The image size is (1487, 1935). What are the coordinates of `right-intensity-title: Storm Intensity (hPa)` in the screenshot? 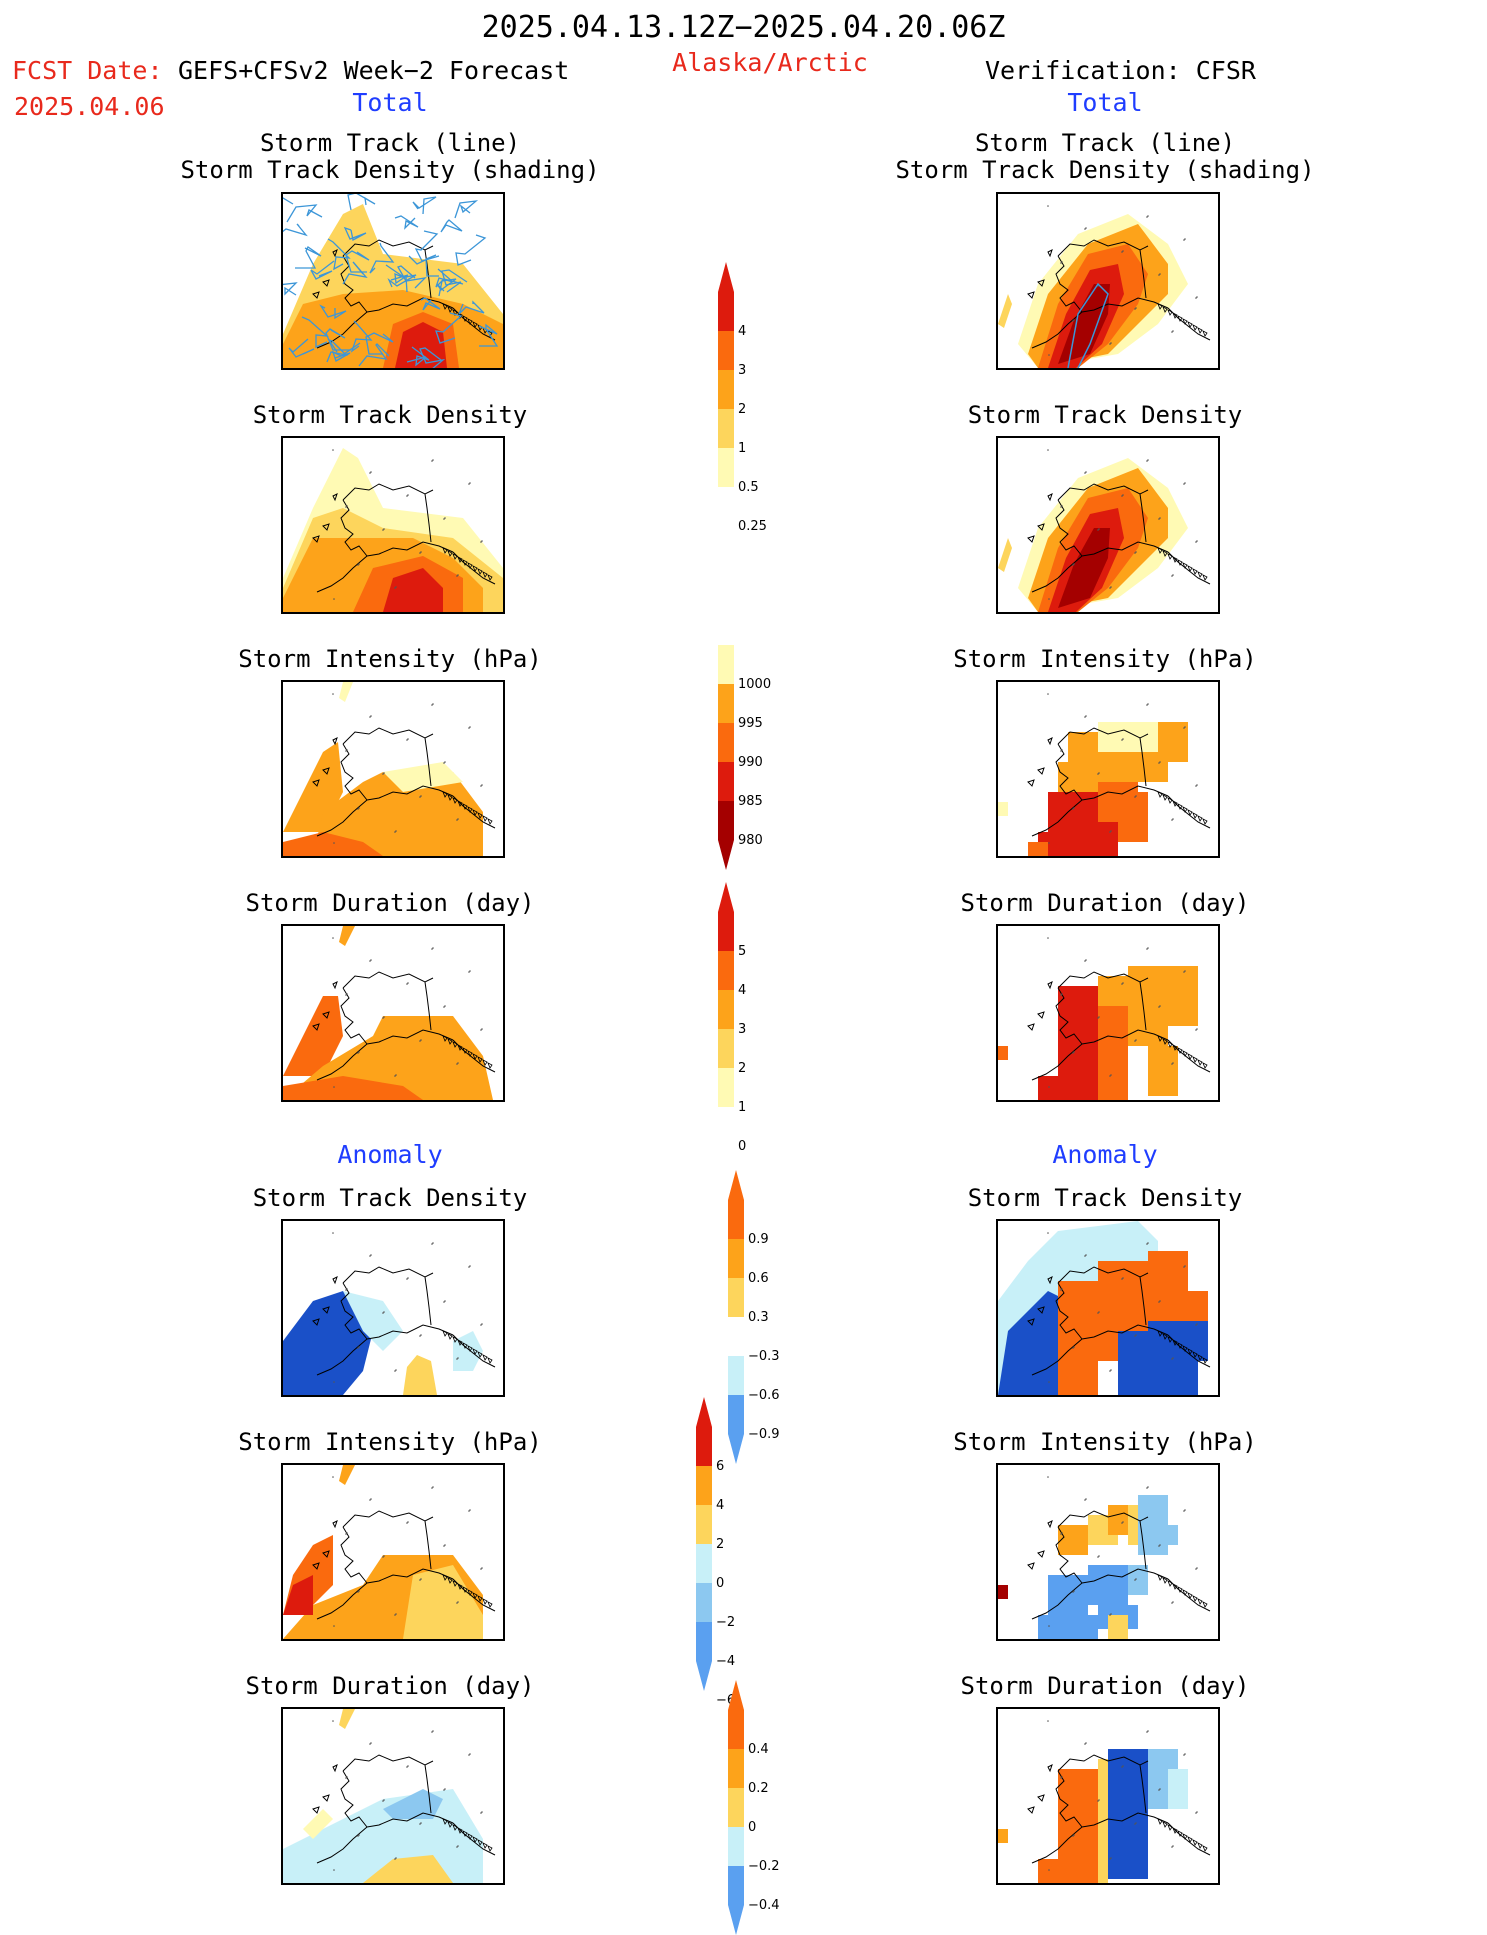 It's located at (1105, 659).